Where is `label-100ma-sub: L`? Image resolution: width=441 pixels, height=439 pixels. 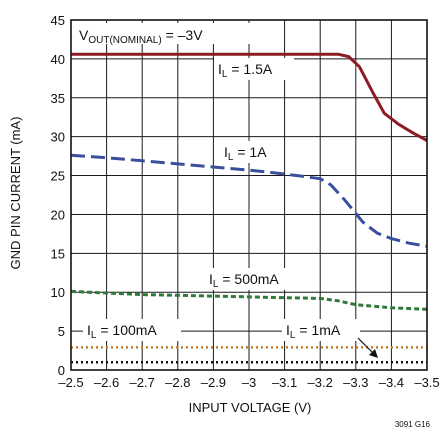 label-100ma-sub: L is located at coordinates (94, 335).